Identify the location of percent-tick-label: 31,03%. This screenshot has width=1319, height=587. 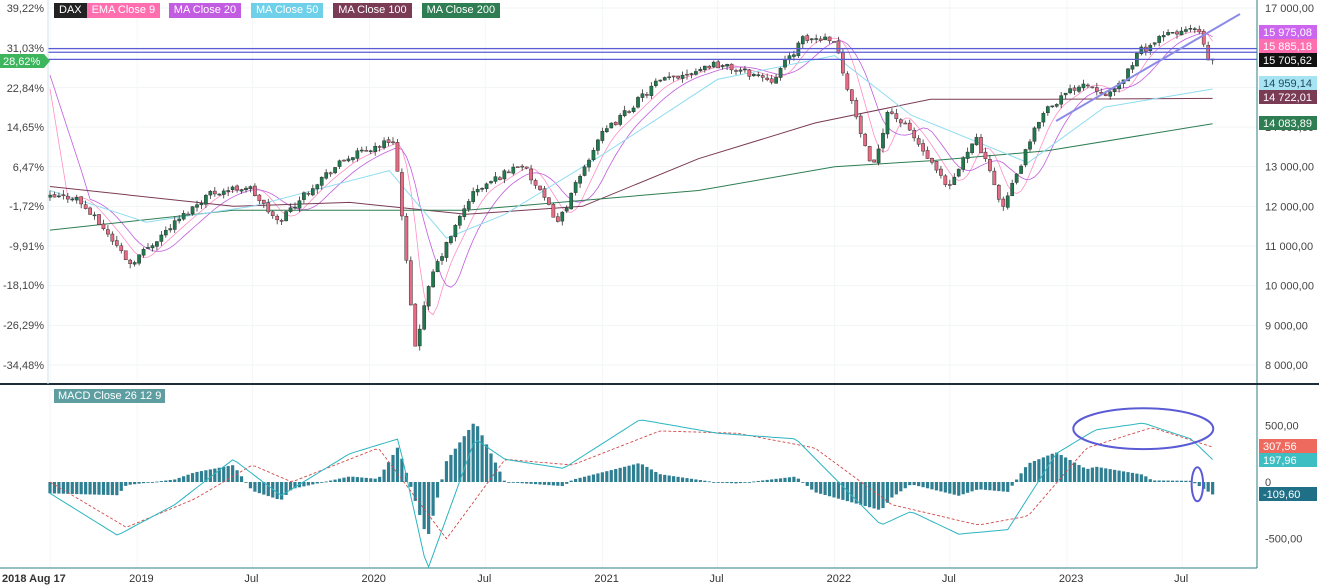
(26, 49).